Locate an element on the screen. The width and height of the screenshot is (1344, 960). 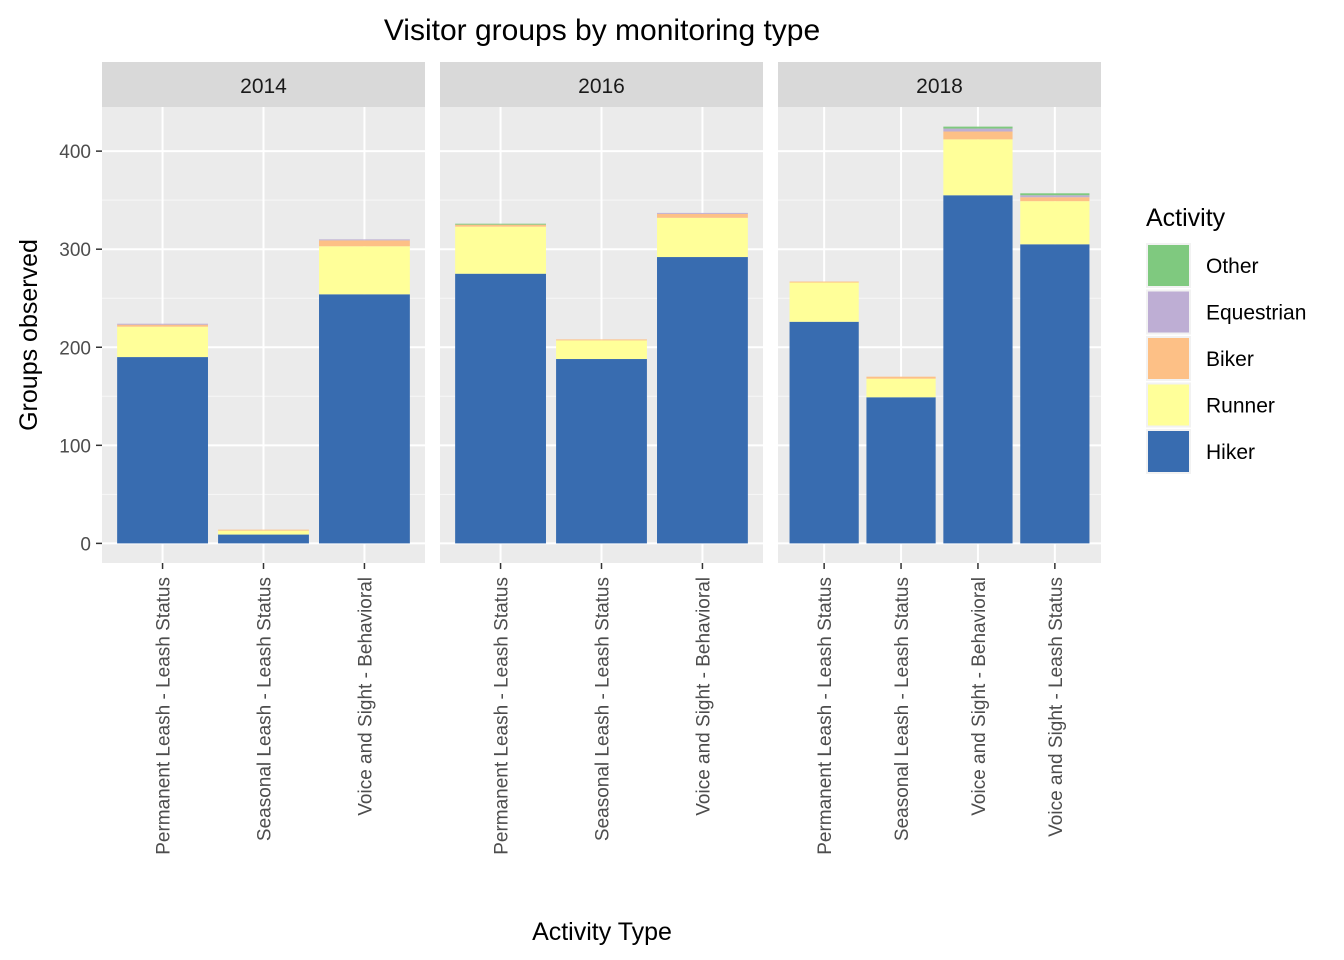
legend-label: Runner is located at coordinates (1240, 406).